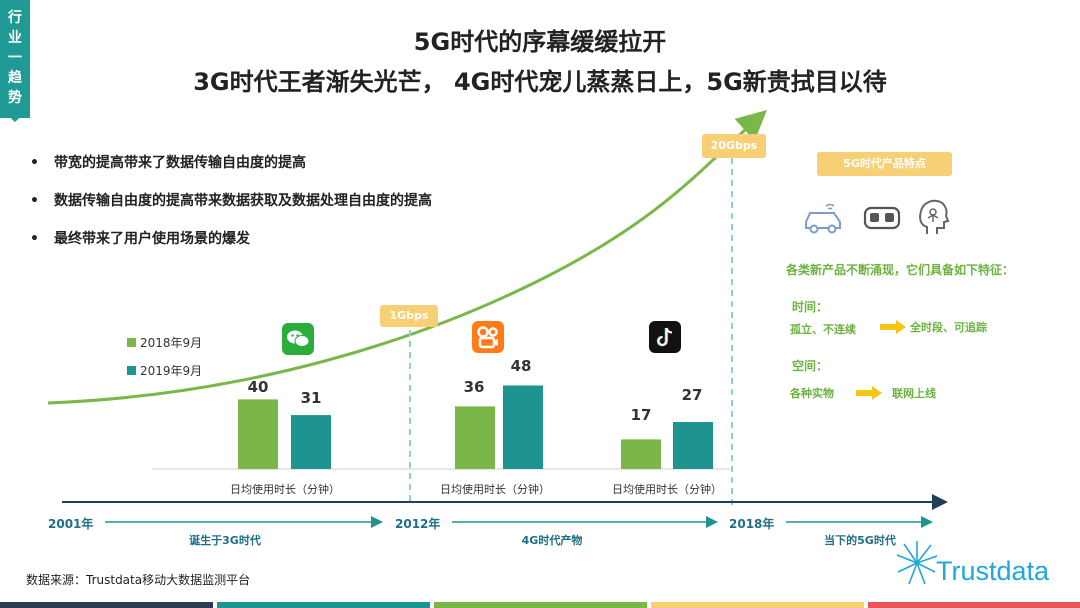 The height and width of the screenshot is (608, 1080). I want to click on legend-label: 2019年9月, so click(171, 371).